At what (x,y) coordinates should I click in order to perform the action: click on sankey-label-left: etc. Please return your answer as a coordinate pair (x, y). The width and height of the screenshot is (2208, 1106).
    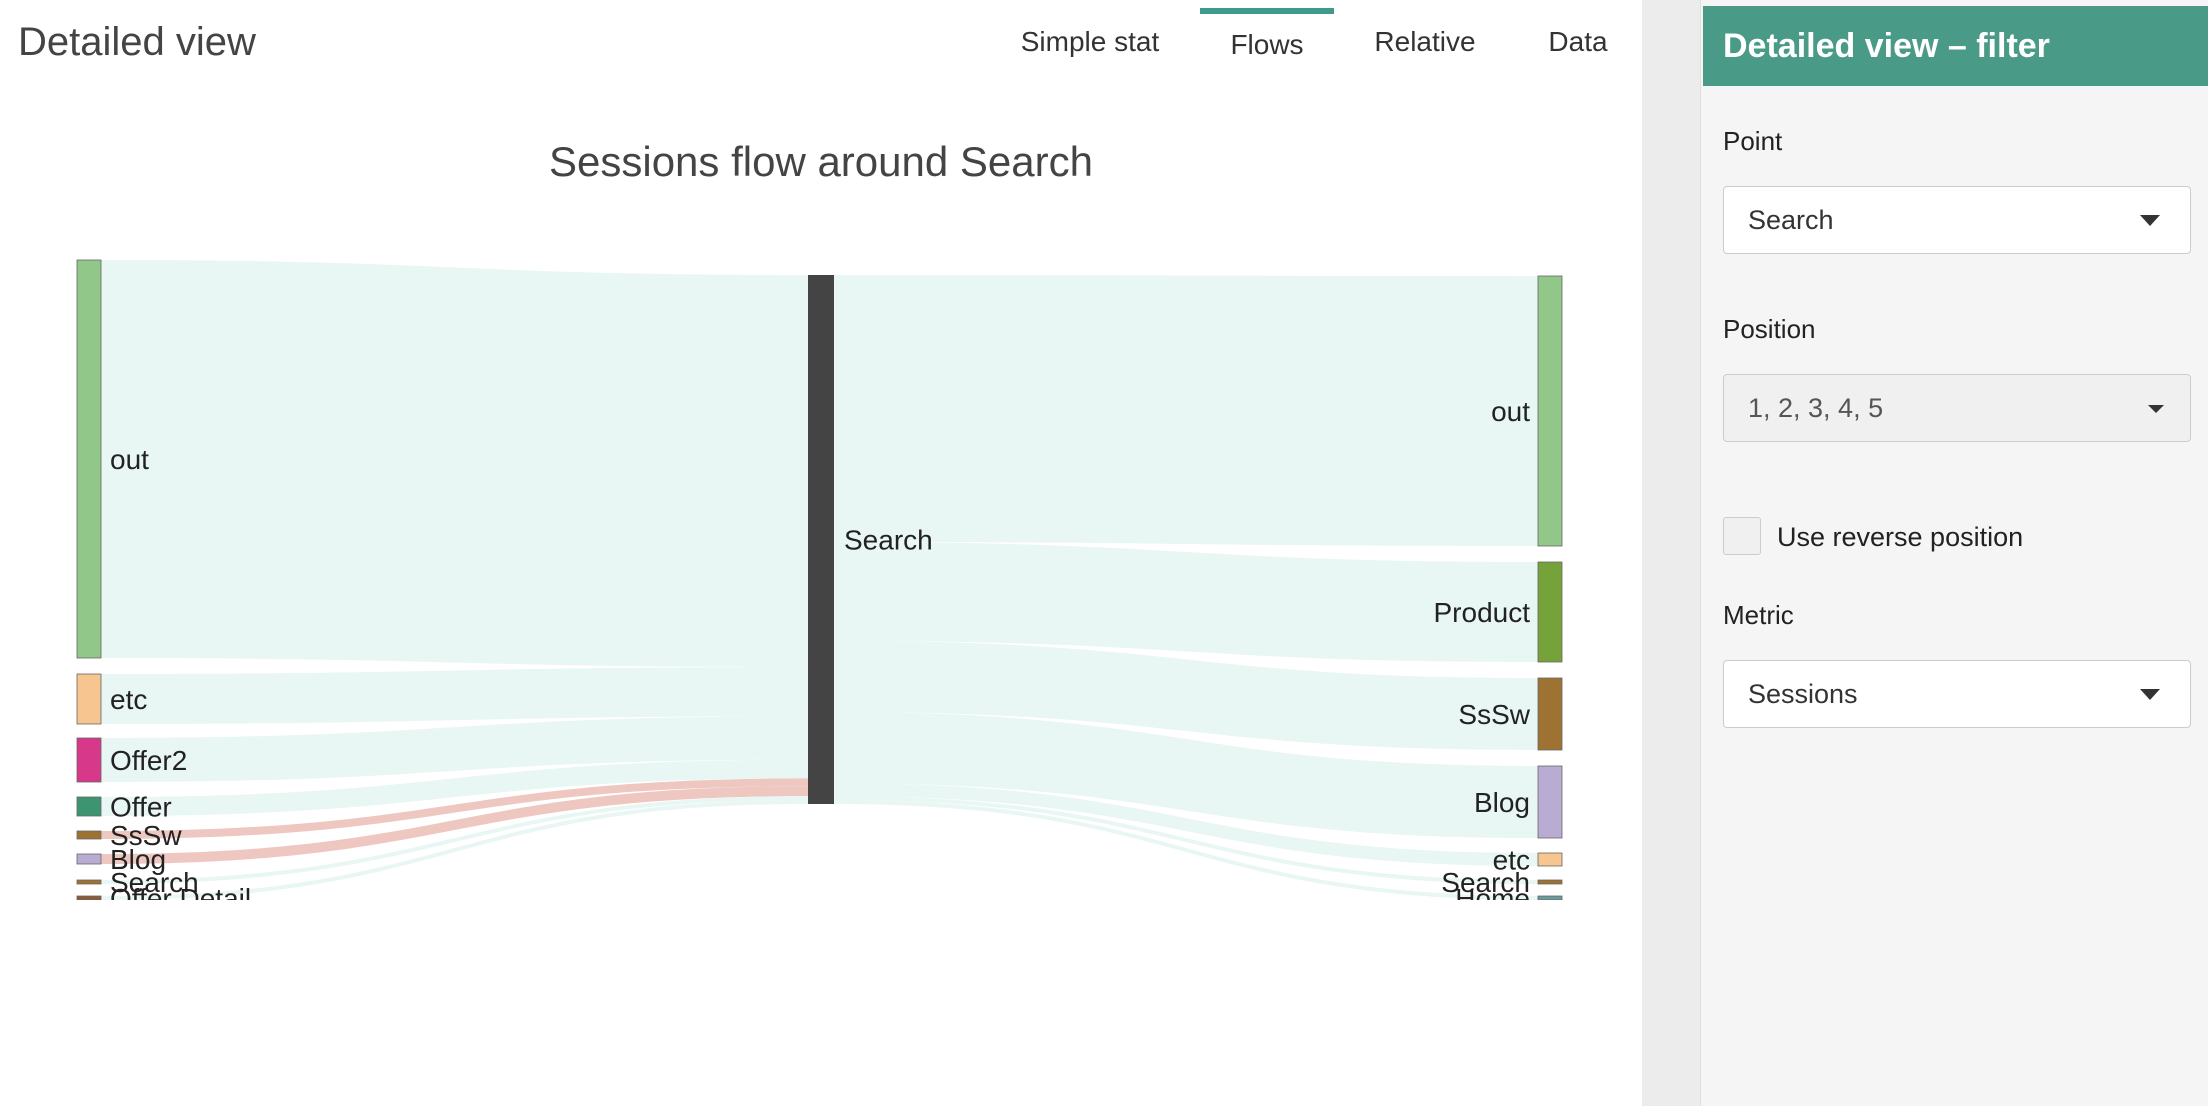
    Looking at the image, I should click on (128, 699).